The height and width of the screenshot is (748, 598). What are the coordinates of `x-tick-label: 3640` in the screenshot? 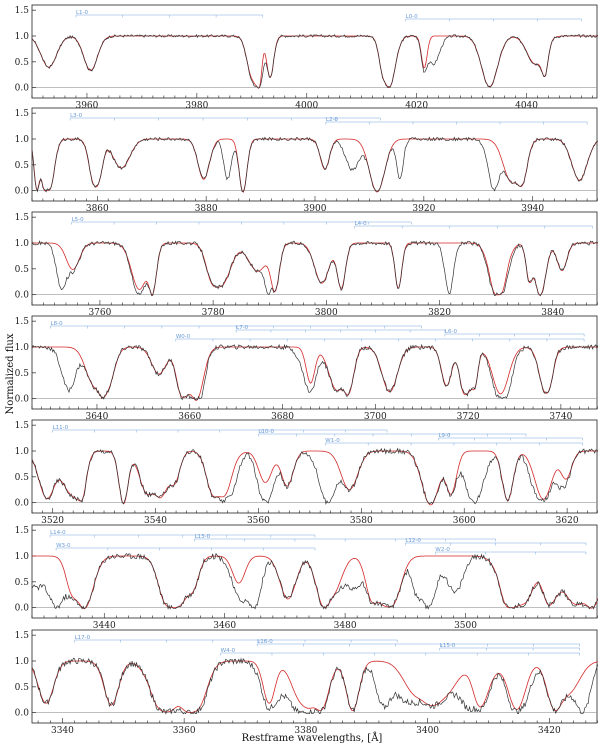 It's located at (96, 417).